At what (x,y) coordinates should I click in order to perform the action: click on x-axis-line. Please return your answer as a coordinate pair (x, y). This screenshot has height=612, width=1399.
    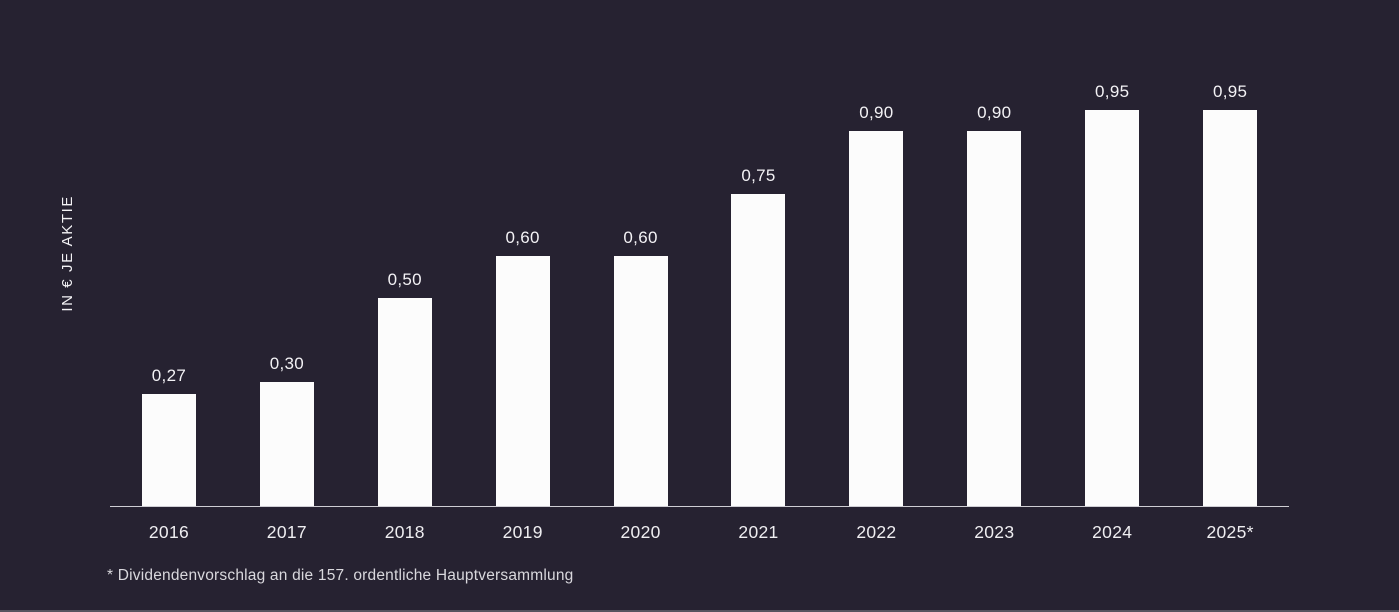
    Looking at the image, I should click on (699, 506).